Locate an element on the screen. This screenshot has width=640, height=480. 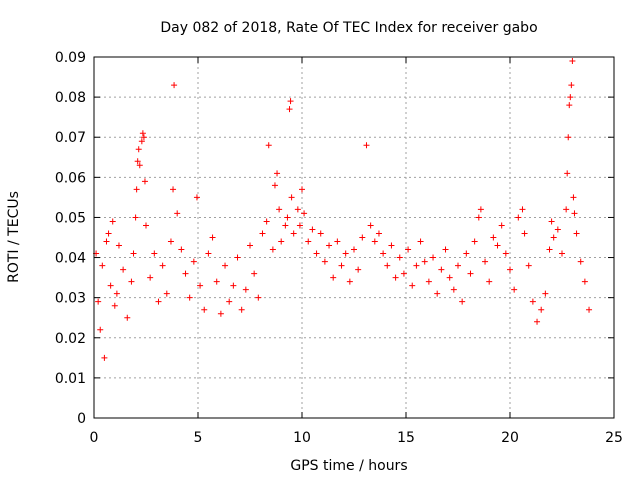
y-axis-label: ROTI / TECUs is located at coordinates (14, 237).